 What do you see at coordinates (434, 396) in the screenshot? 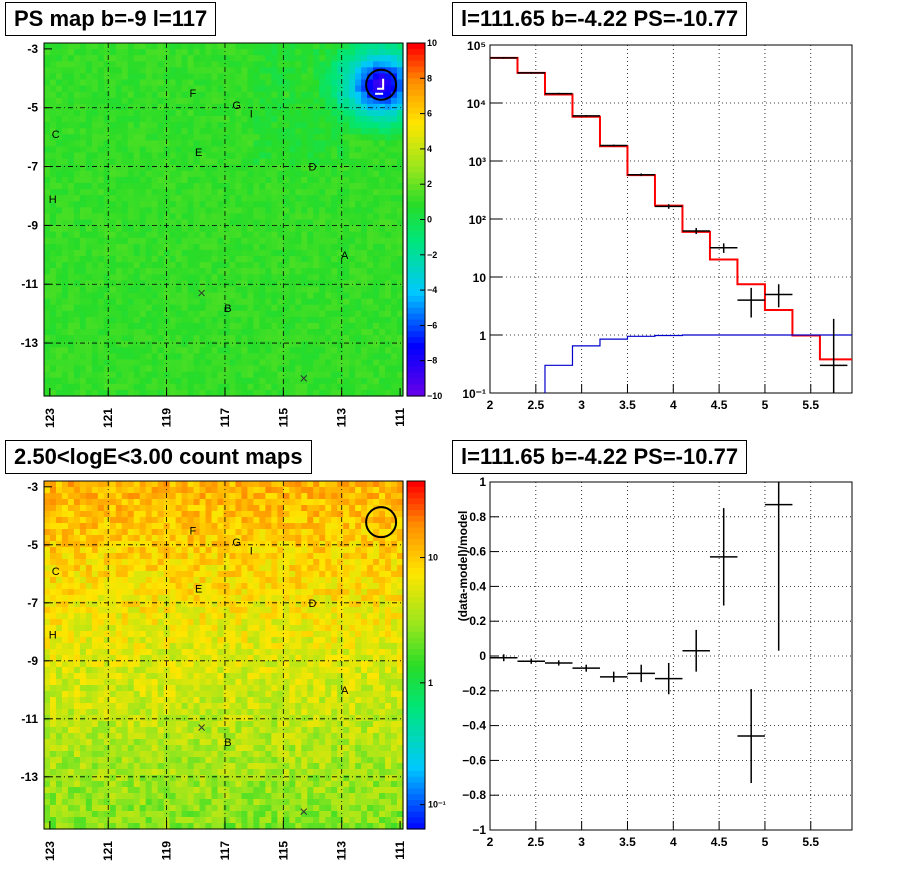
I see `colorbar-tick-label: −10` at bounding box center [434, 396].